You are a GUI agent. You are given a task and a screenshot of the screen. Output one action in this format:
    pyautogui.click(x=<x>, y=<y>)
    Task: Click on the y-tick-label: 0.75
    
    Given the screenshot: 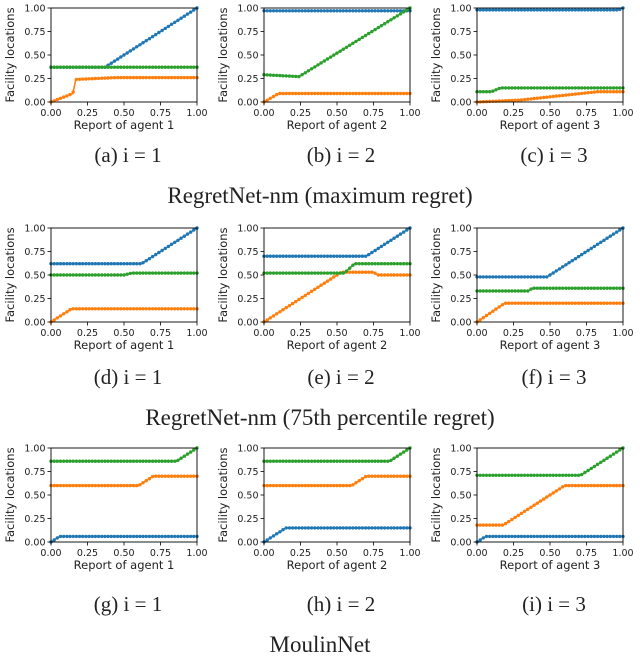 What is the action you would take?
    pyautogui.click(x=34, y=32)
    